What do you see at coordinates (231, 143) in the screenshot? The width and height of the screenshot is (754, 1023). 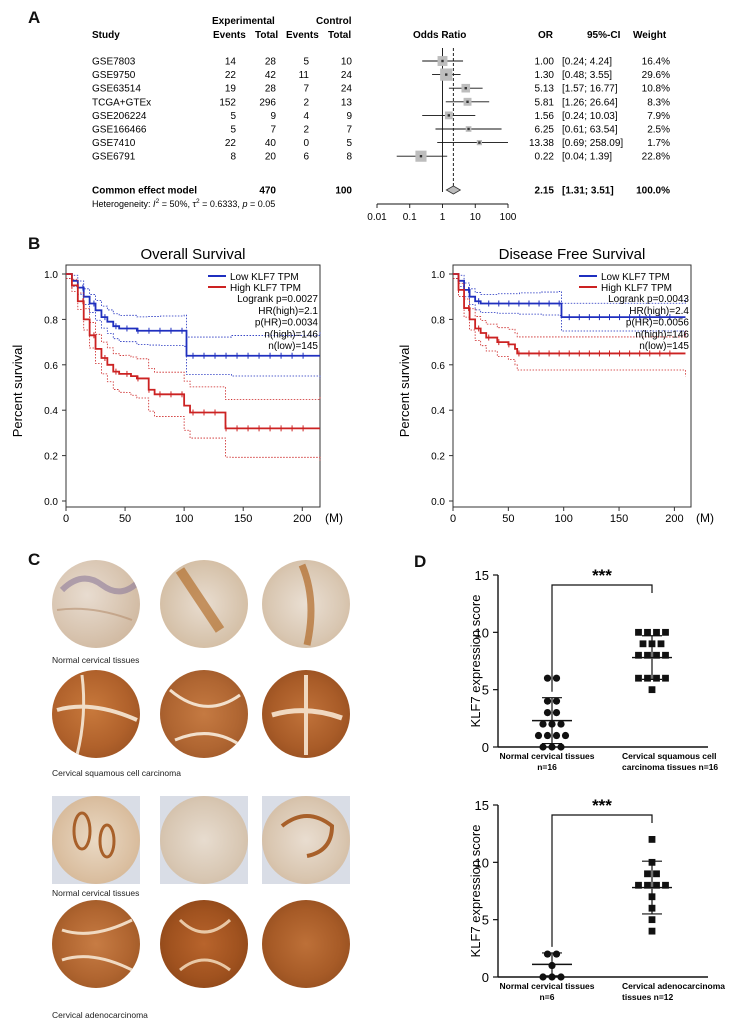 I see `exp-events: 22` at bounding box center [231, 143].